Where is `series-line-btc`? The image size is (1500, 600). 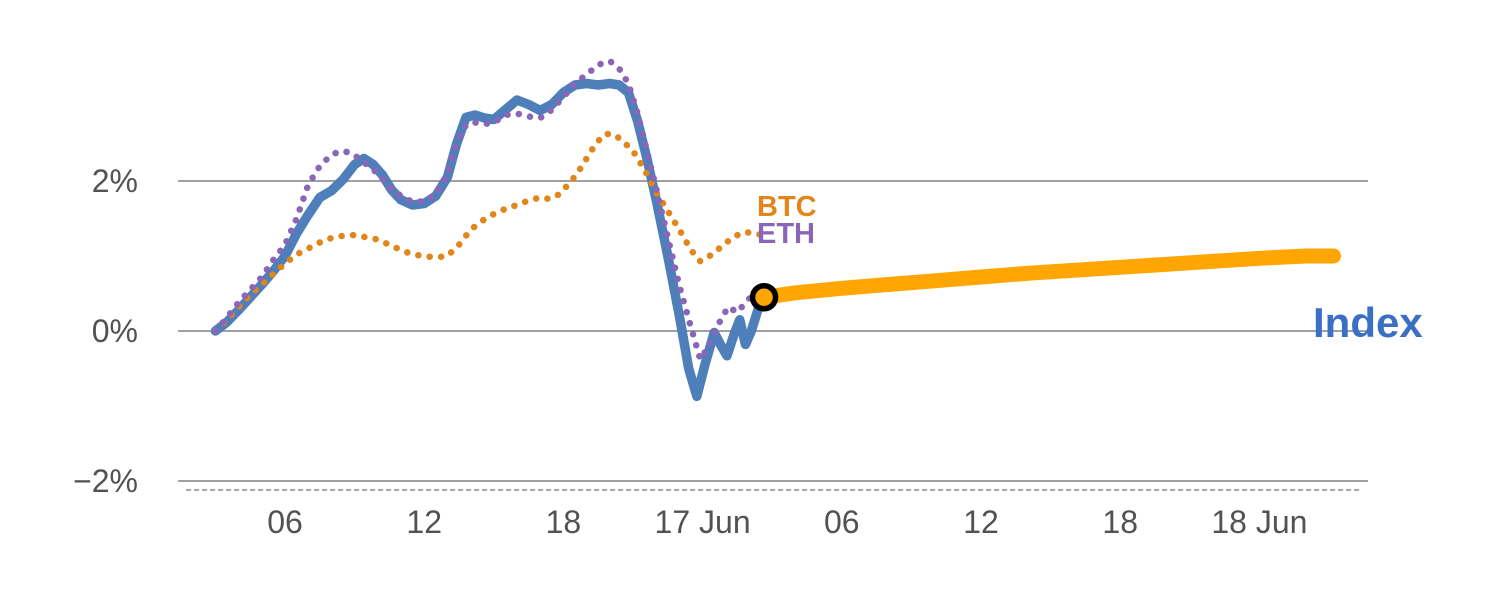 series-line-btc is located at coordinates (490, 232).